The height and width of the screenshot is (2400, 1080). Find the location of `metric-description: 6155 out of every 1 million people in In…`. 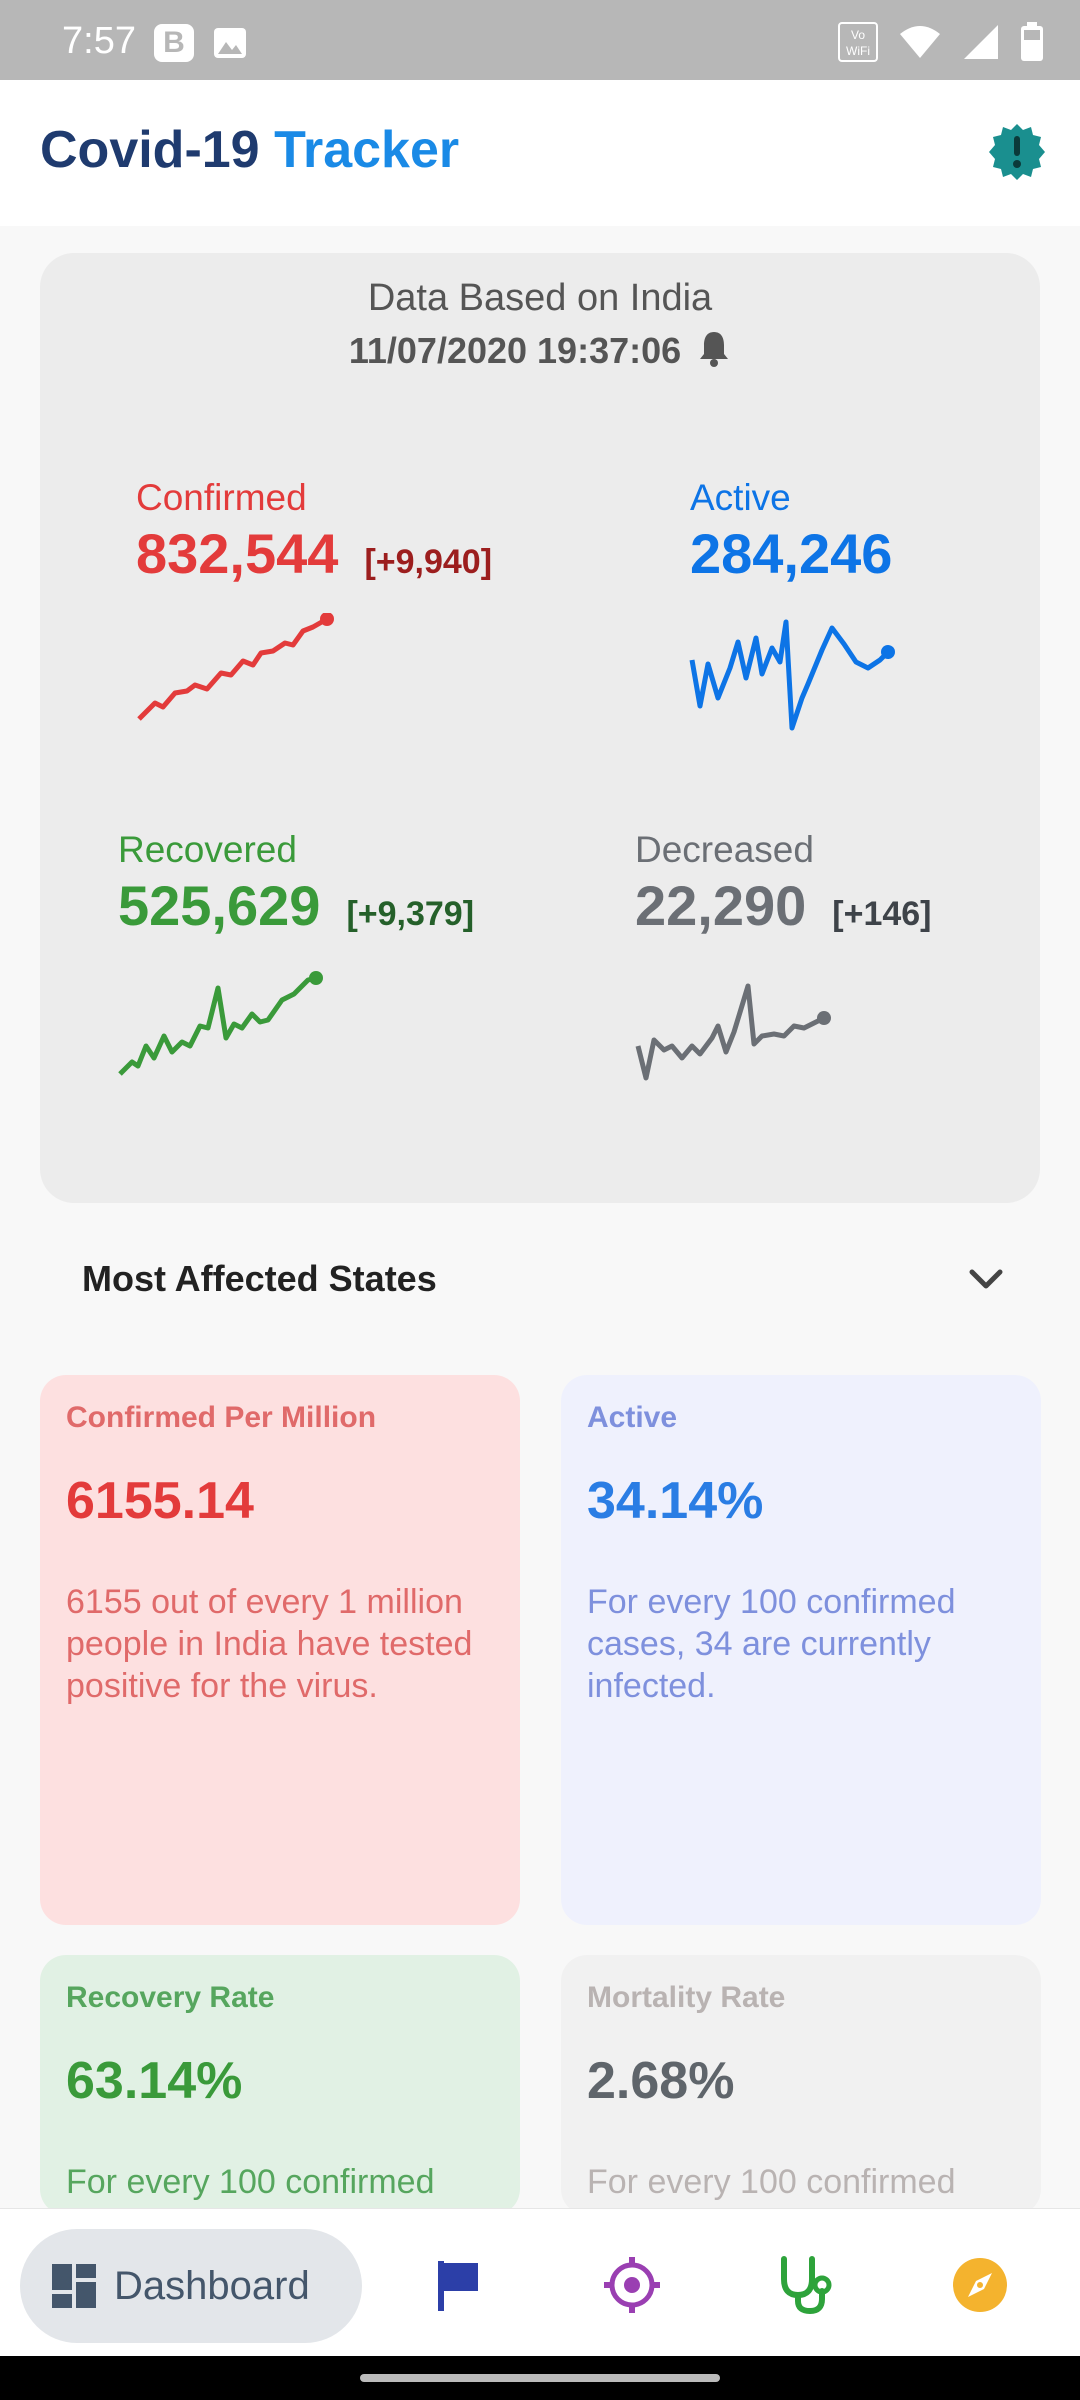

metric-description: 6155 out of every 1 million people in In… is located at coordinates (269, 1644).